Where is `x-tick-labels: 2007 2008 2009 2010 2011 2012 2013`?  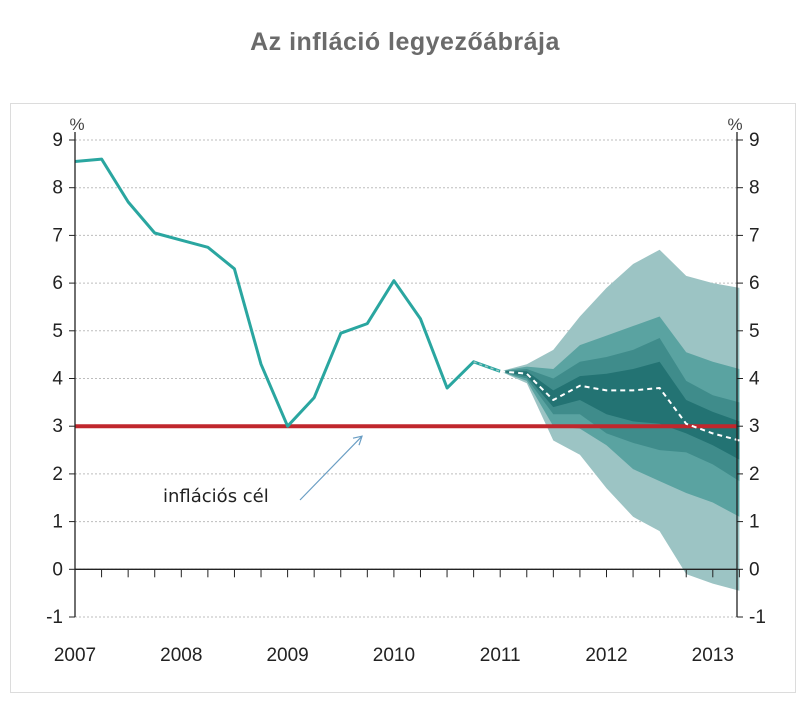
x-tick-labels: 2007 2008 2009 2010 2011 2012 2013 is located at coordinates (394, 655).